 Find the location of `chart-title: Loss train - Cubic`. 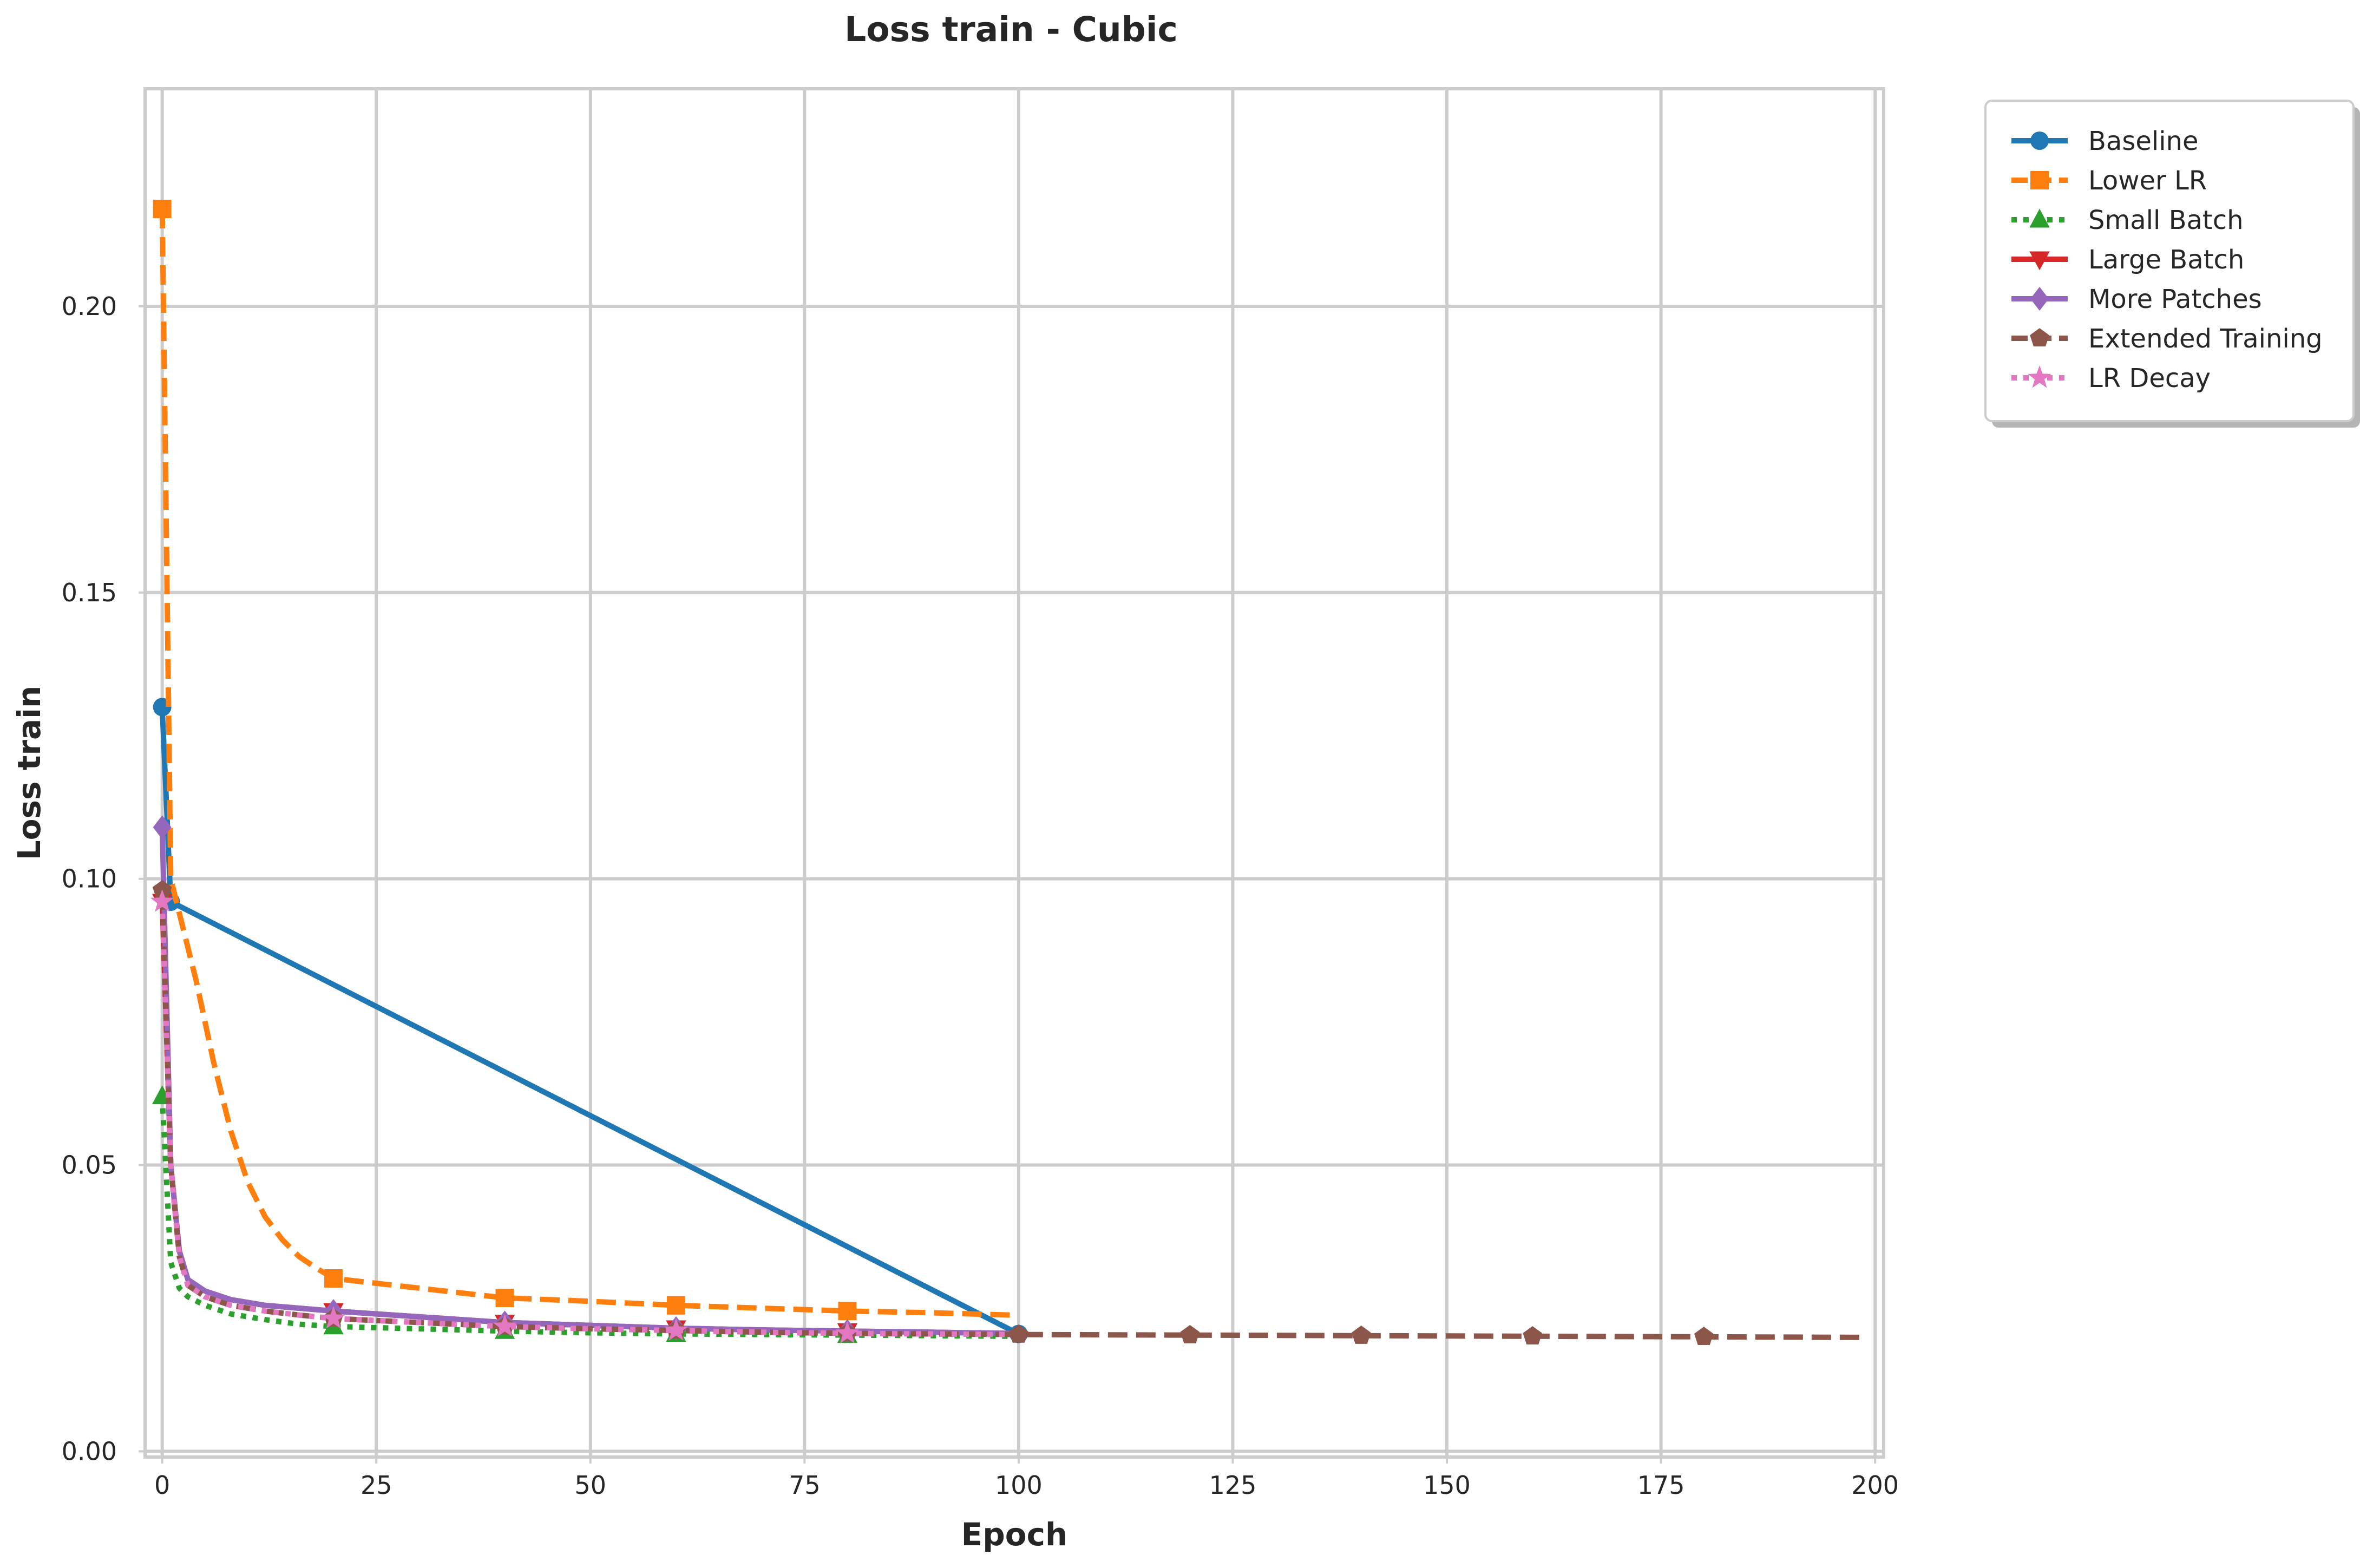

chart-title: Loss train - Cubic is located at coordinates (1011, 29).